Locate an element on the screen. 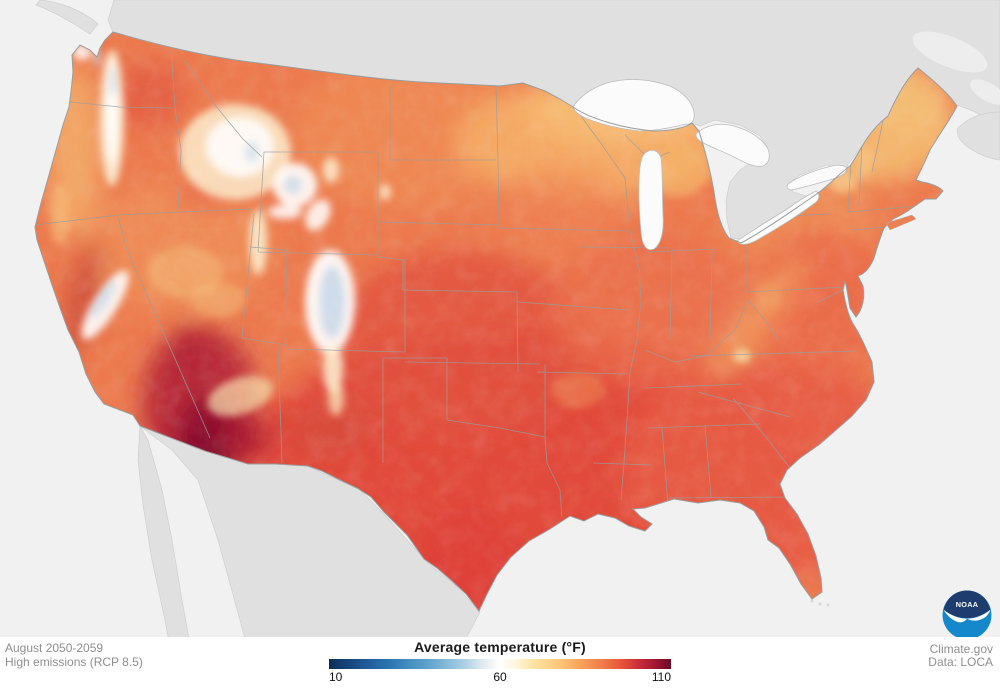 The width and height of the screenshot is (1000, 690). lake-michigan is located at coordinates (651, 200).